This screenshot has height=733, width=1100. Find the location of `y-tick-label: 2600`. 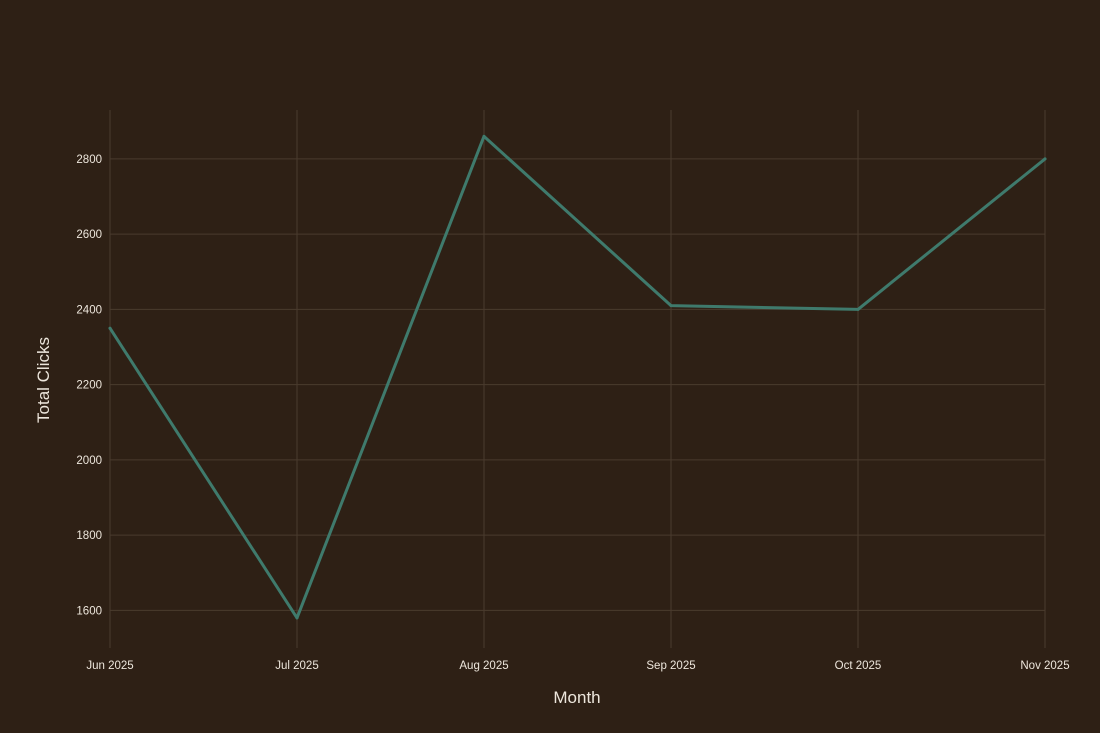

y-tick-label: 2600 is located at coordinates (89, 235).